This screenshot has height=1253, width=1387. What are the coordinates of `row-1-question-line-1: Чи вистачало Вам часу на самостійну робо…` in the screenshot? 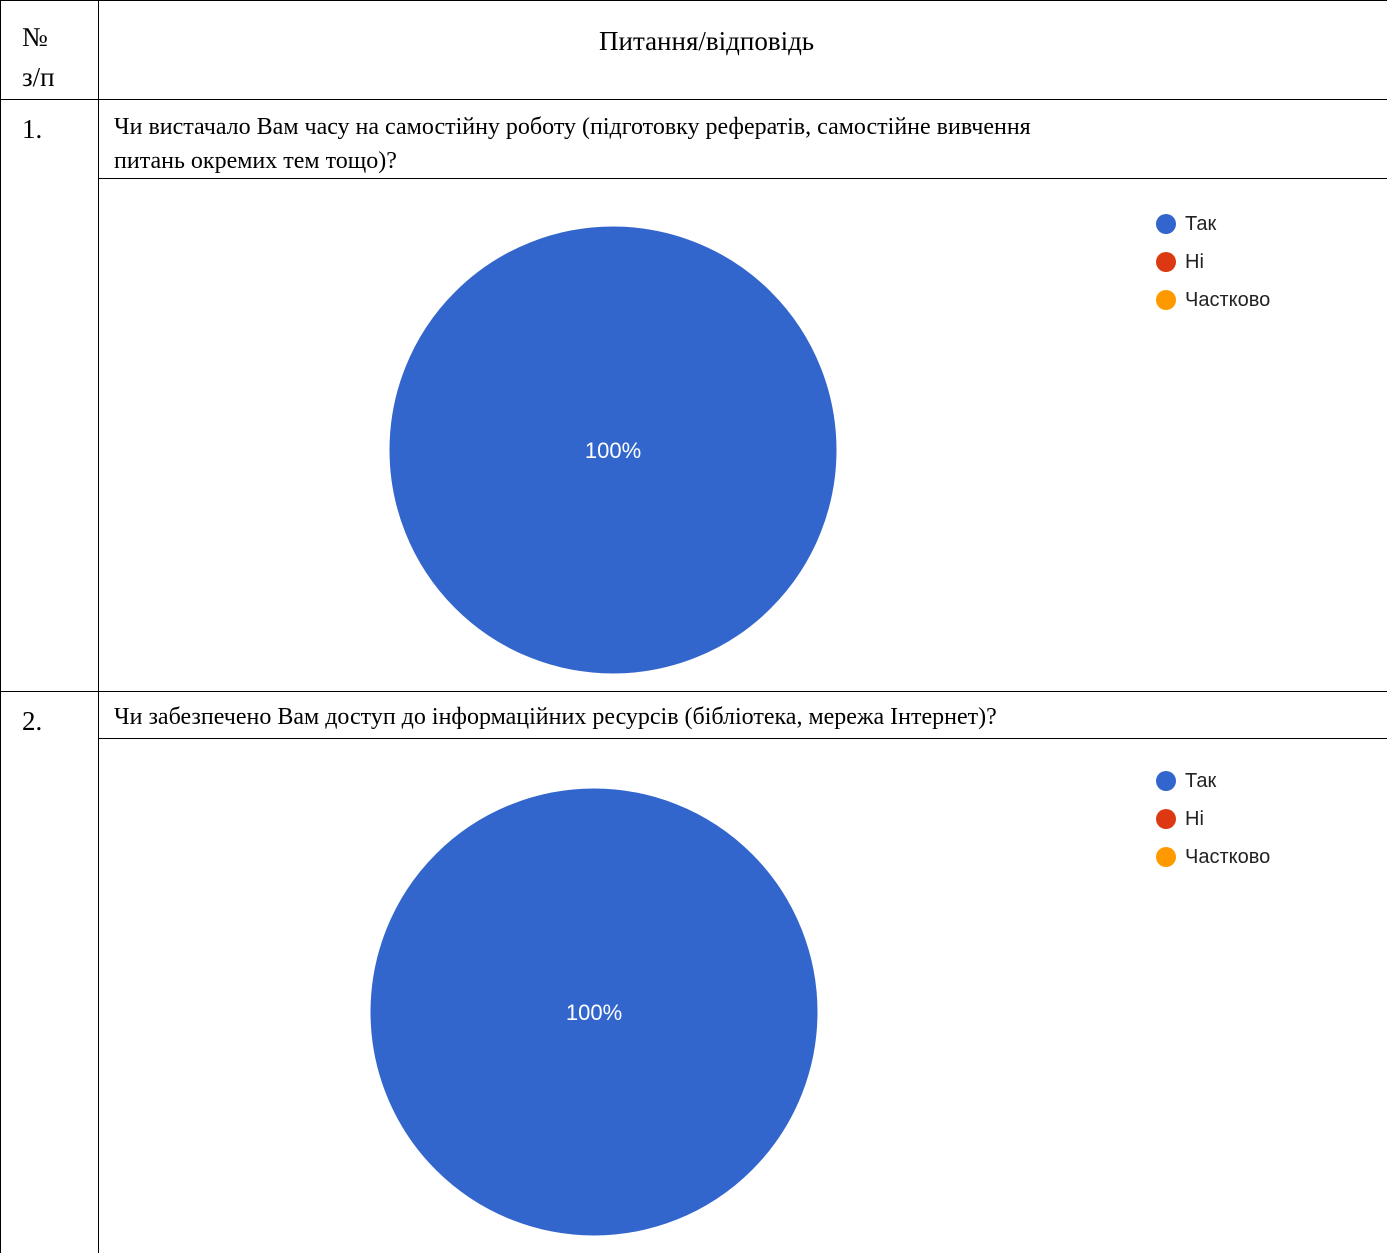 It's located at (572, 127).